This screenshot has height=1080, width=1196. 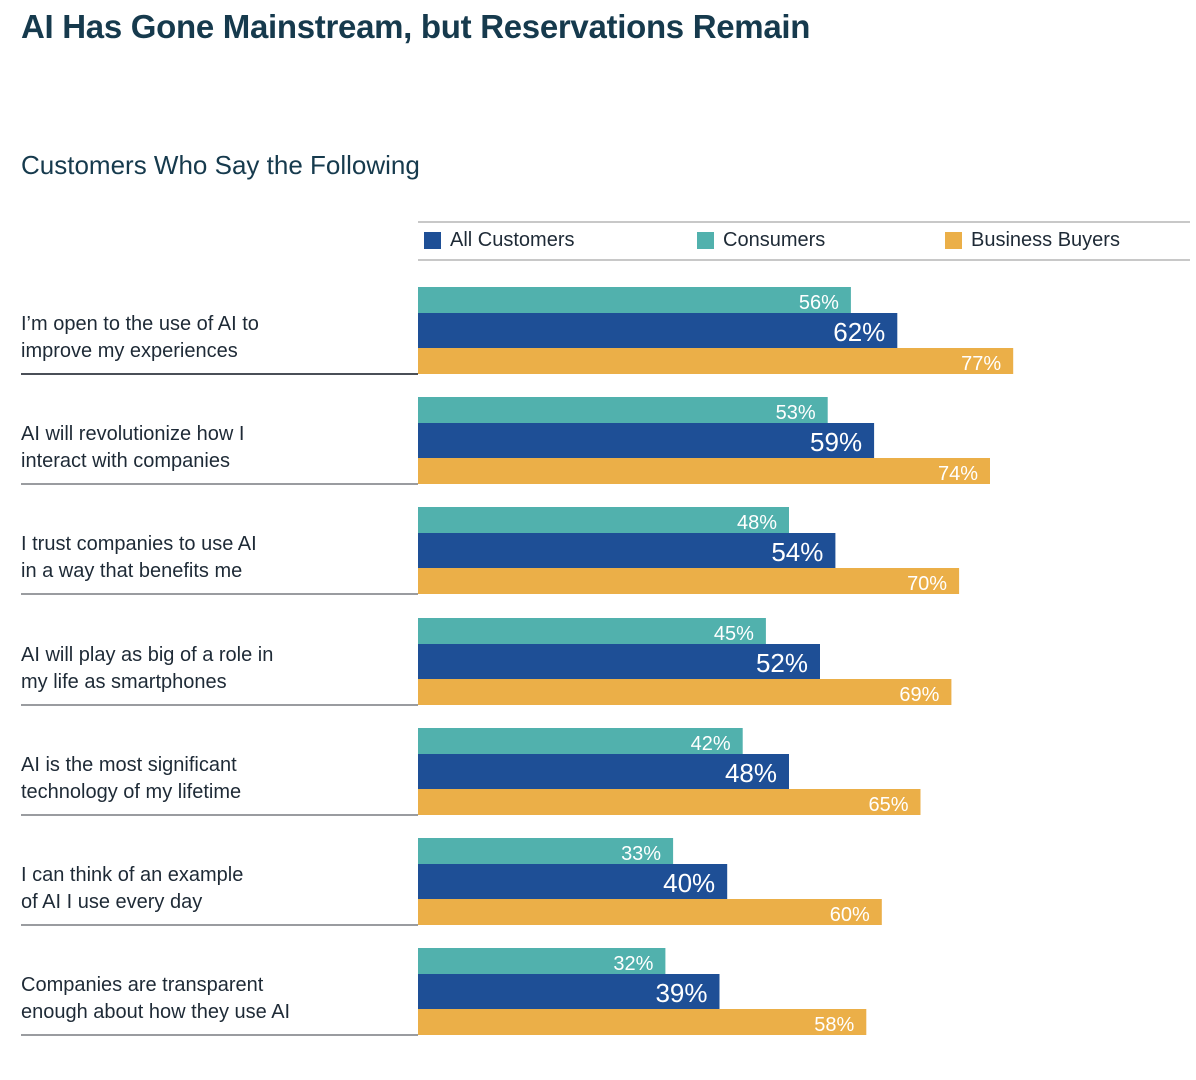 What do you see at coordinates (796, 413) in the screenshot?
I see `data-label-consumers: 53%` at bounding box center [796, 413].